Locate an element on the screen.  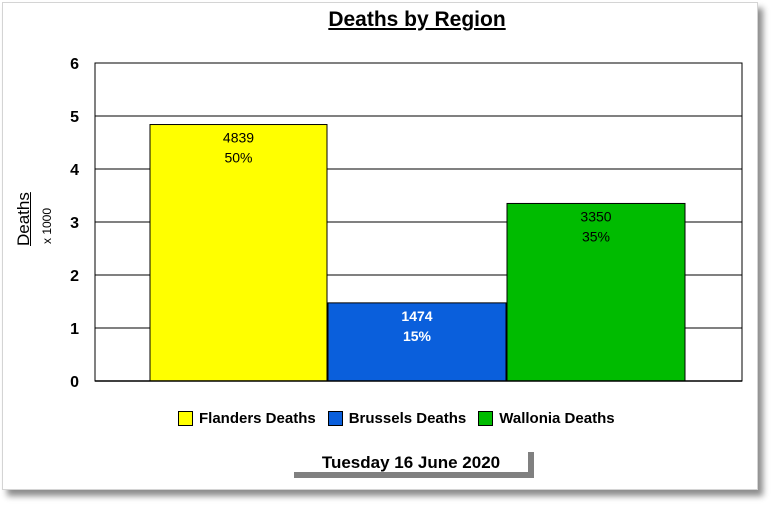
y-tick-label: 1 is located at coordinates (74, 329).